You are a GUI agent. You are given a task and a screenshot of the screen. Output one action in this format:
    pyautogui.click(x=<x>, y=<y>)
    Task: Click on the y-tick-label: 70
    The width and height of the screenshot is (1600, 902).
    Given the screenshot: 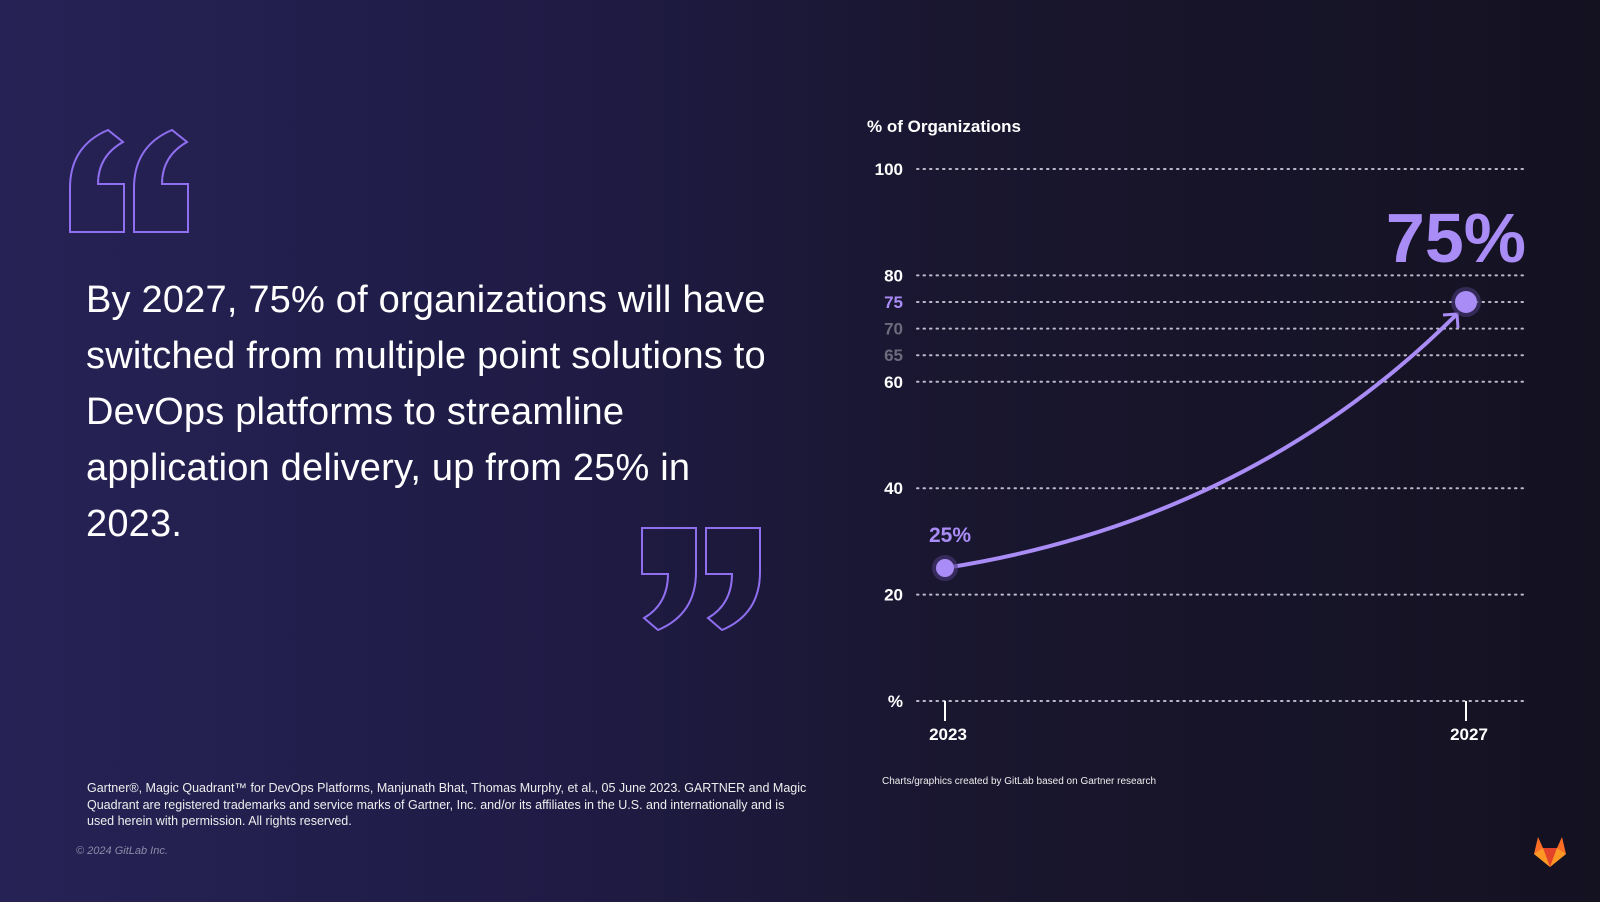 What is the action you would take?
    pyautogui.click(x=893, y=329)
    